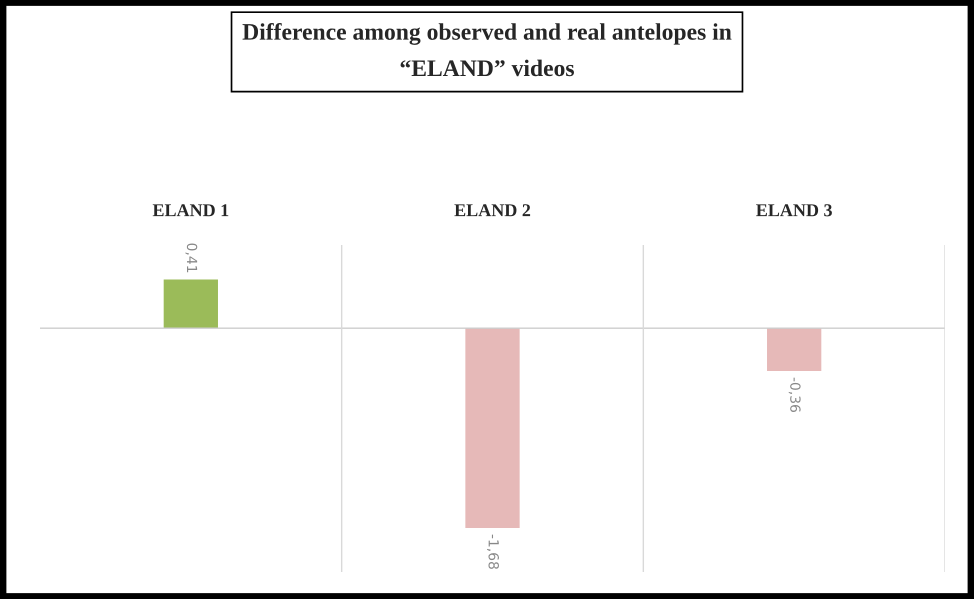 This screenshot has height=599, width=974. Describe the element at coordinates (794, 210) in the screenshot. I see `x-tick-label: ELAND 3` at that location.